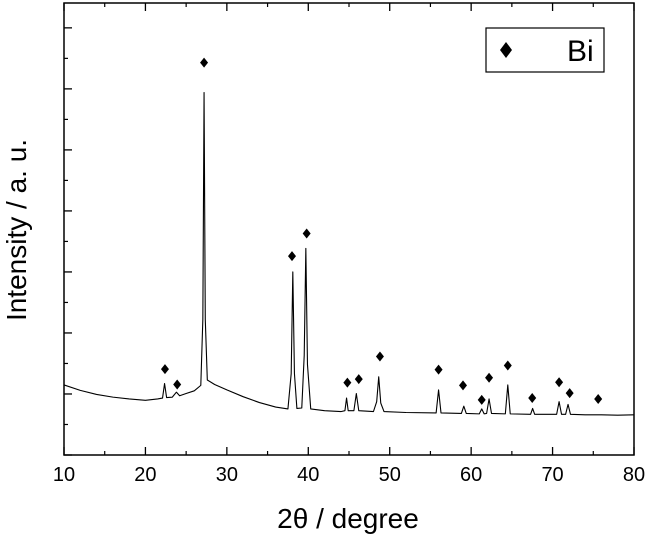 This screenshot has width=650, height=538. What do you see at coordinates (227, 475) in the screenshot?
I see `x-tick-label: 30` at bounding box center [227, 475].